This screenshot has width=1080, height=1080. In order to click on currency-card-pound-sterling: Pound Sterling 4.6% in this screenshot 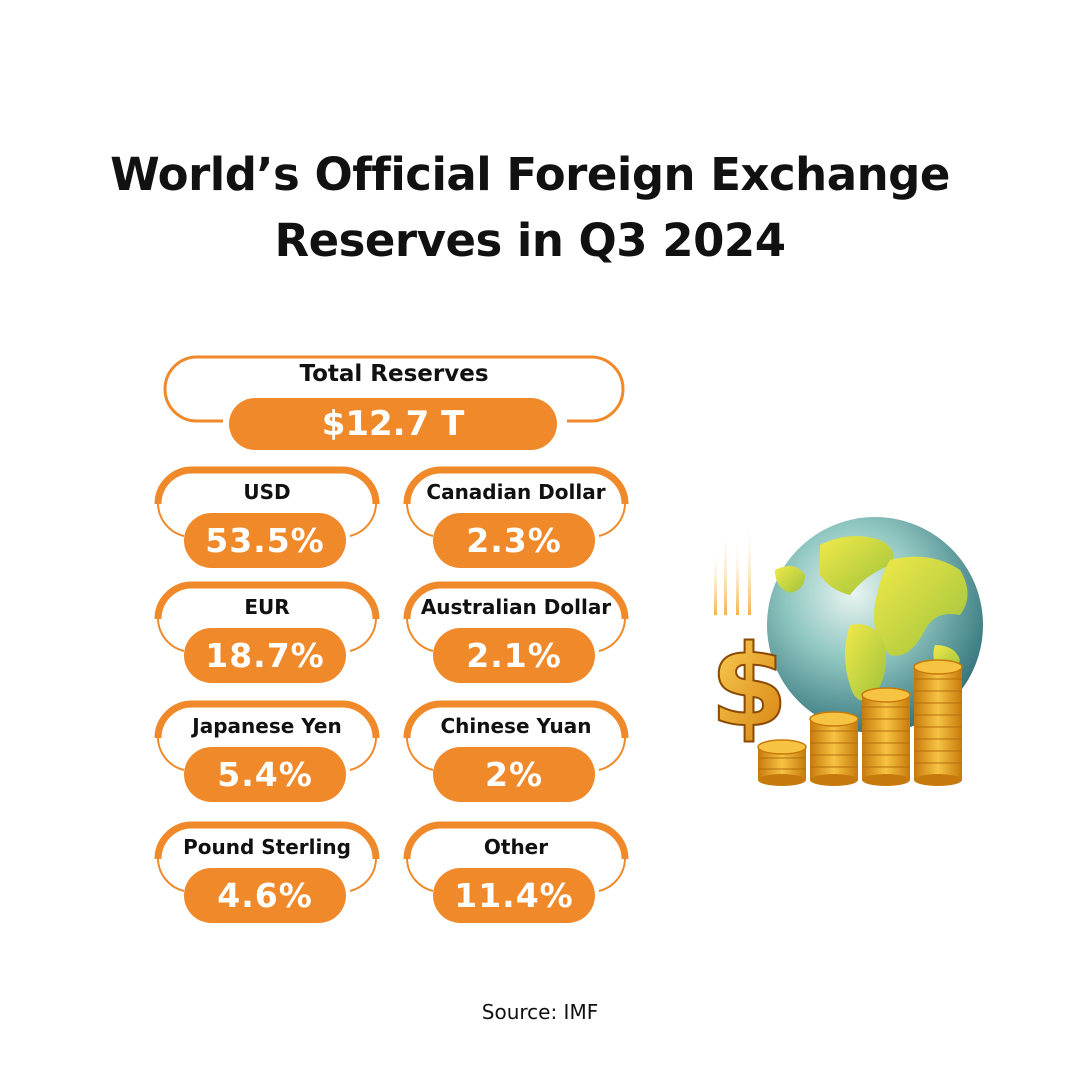, I will do `click(267, 873)`.